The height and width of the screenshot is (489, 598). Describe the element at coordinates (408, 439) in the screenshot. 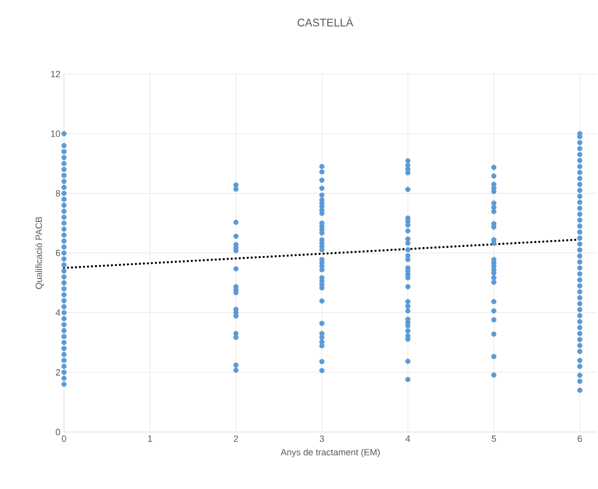

I see `x-tick-label: 4` at that location.